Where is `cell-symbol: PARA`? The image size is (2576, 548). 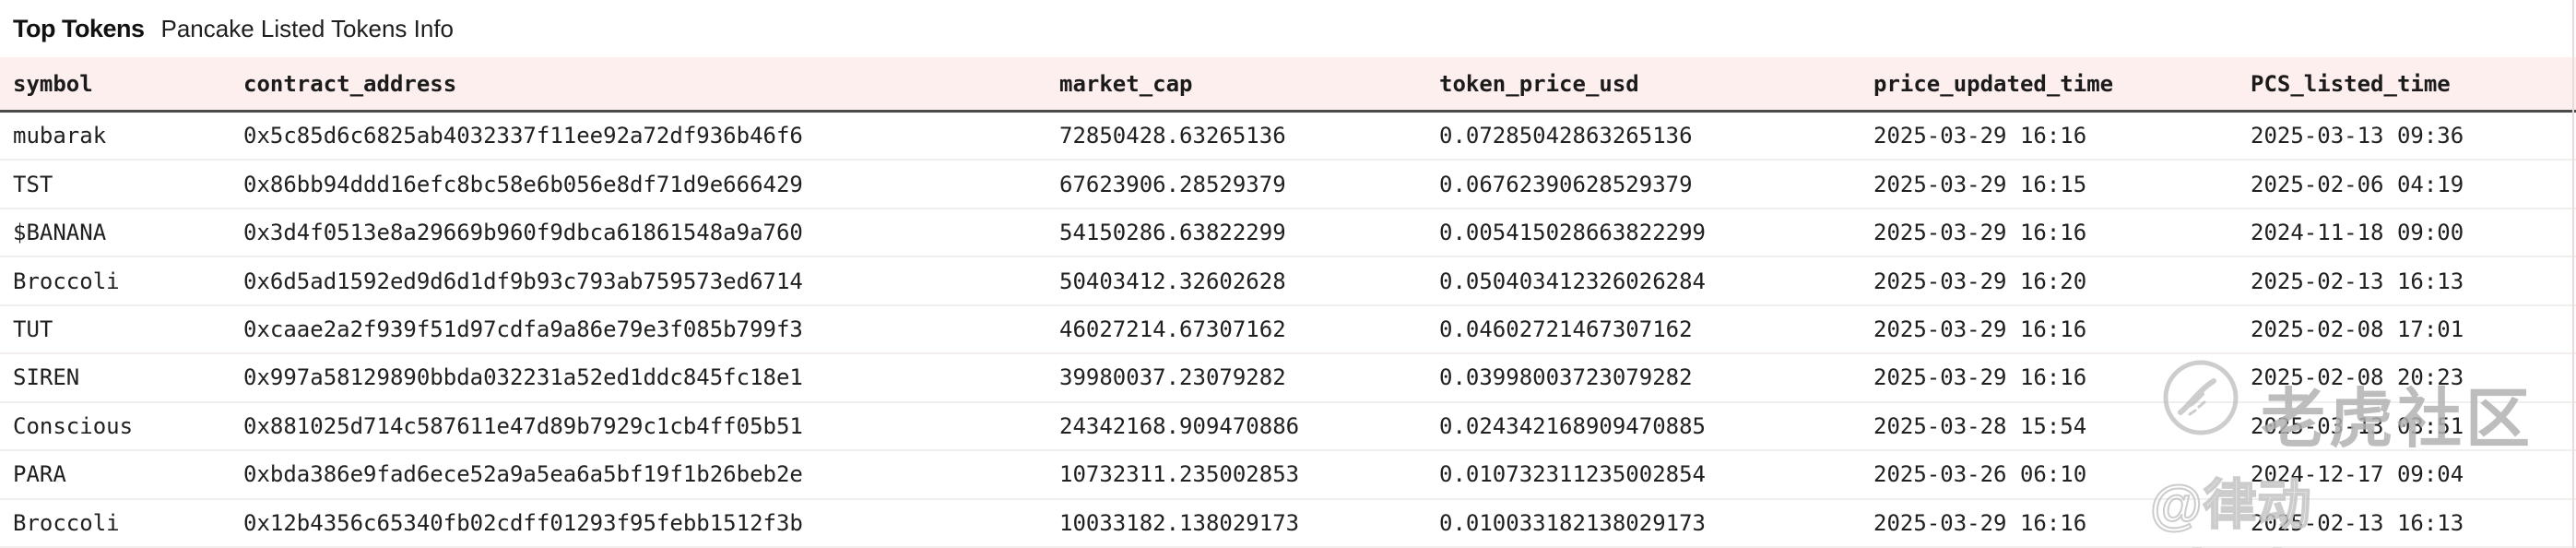 cell-symbol: PARA is located at coordinates (39, 474).